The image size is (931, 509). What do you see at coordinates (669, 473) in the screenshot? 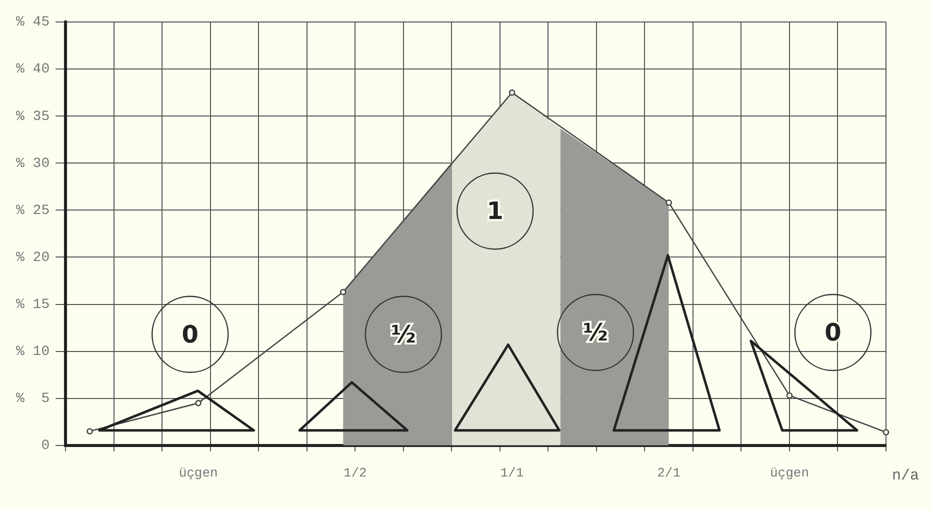
I see `x-tick-label: 2/1` at bounding box center [669, 473].